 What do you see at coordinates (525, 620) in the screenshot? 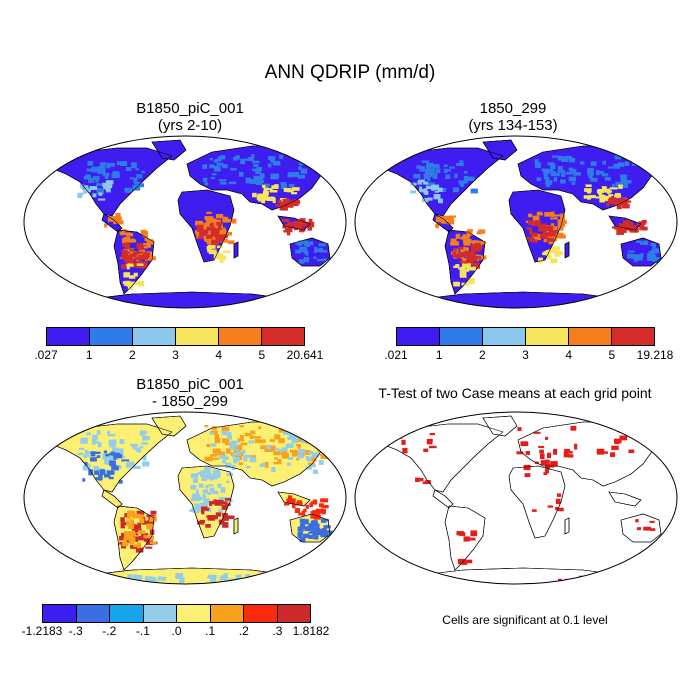
I see `significance-note: Cells are significant at 0.1 level` at bounding box center [525, 620].